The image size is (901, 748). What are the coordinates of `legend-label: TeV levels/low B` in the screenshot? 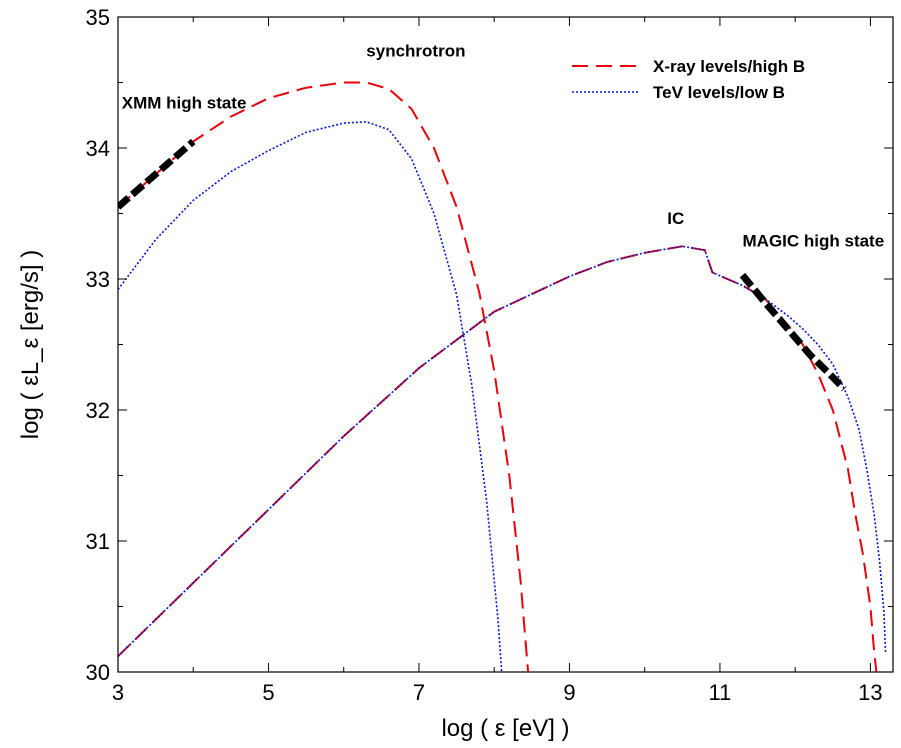 It's located at (719, 92).